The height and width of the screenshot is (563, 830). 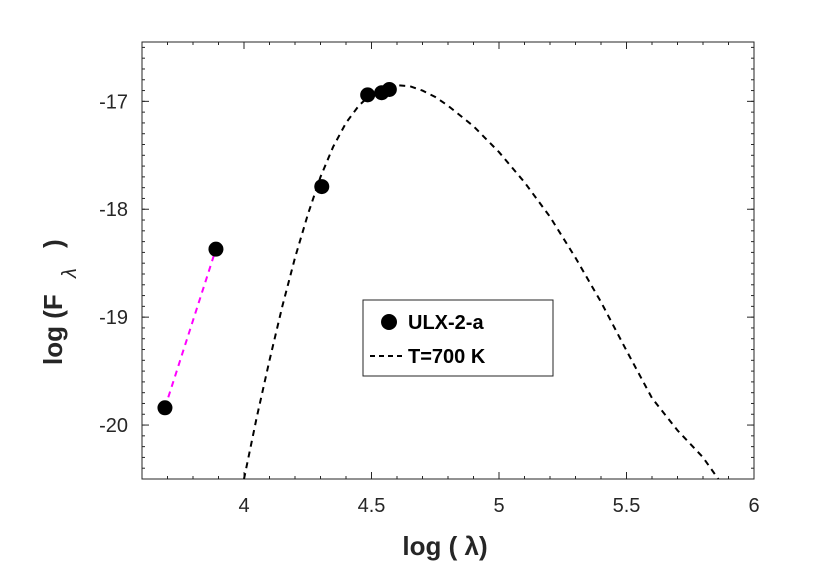 What do you see at coordinates (53, 243) in the screenshot?
I see `y-axis-label-close: )` at bounding box center [53, 243].